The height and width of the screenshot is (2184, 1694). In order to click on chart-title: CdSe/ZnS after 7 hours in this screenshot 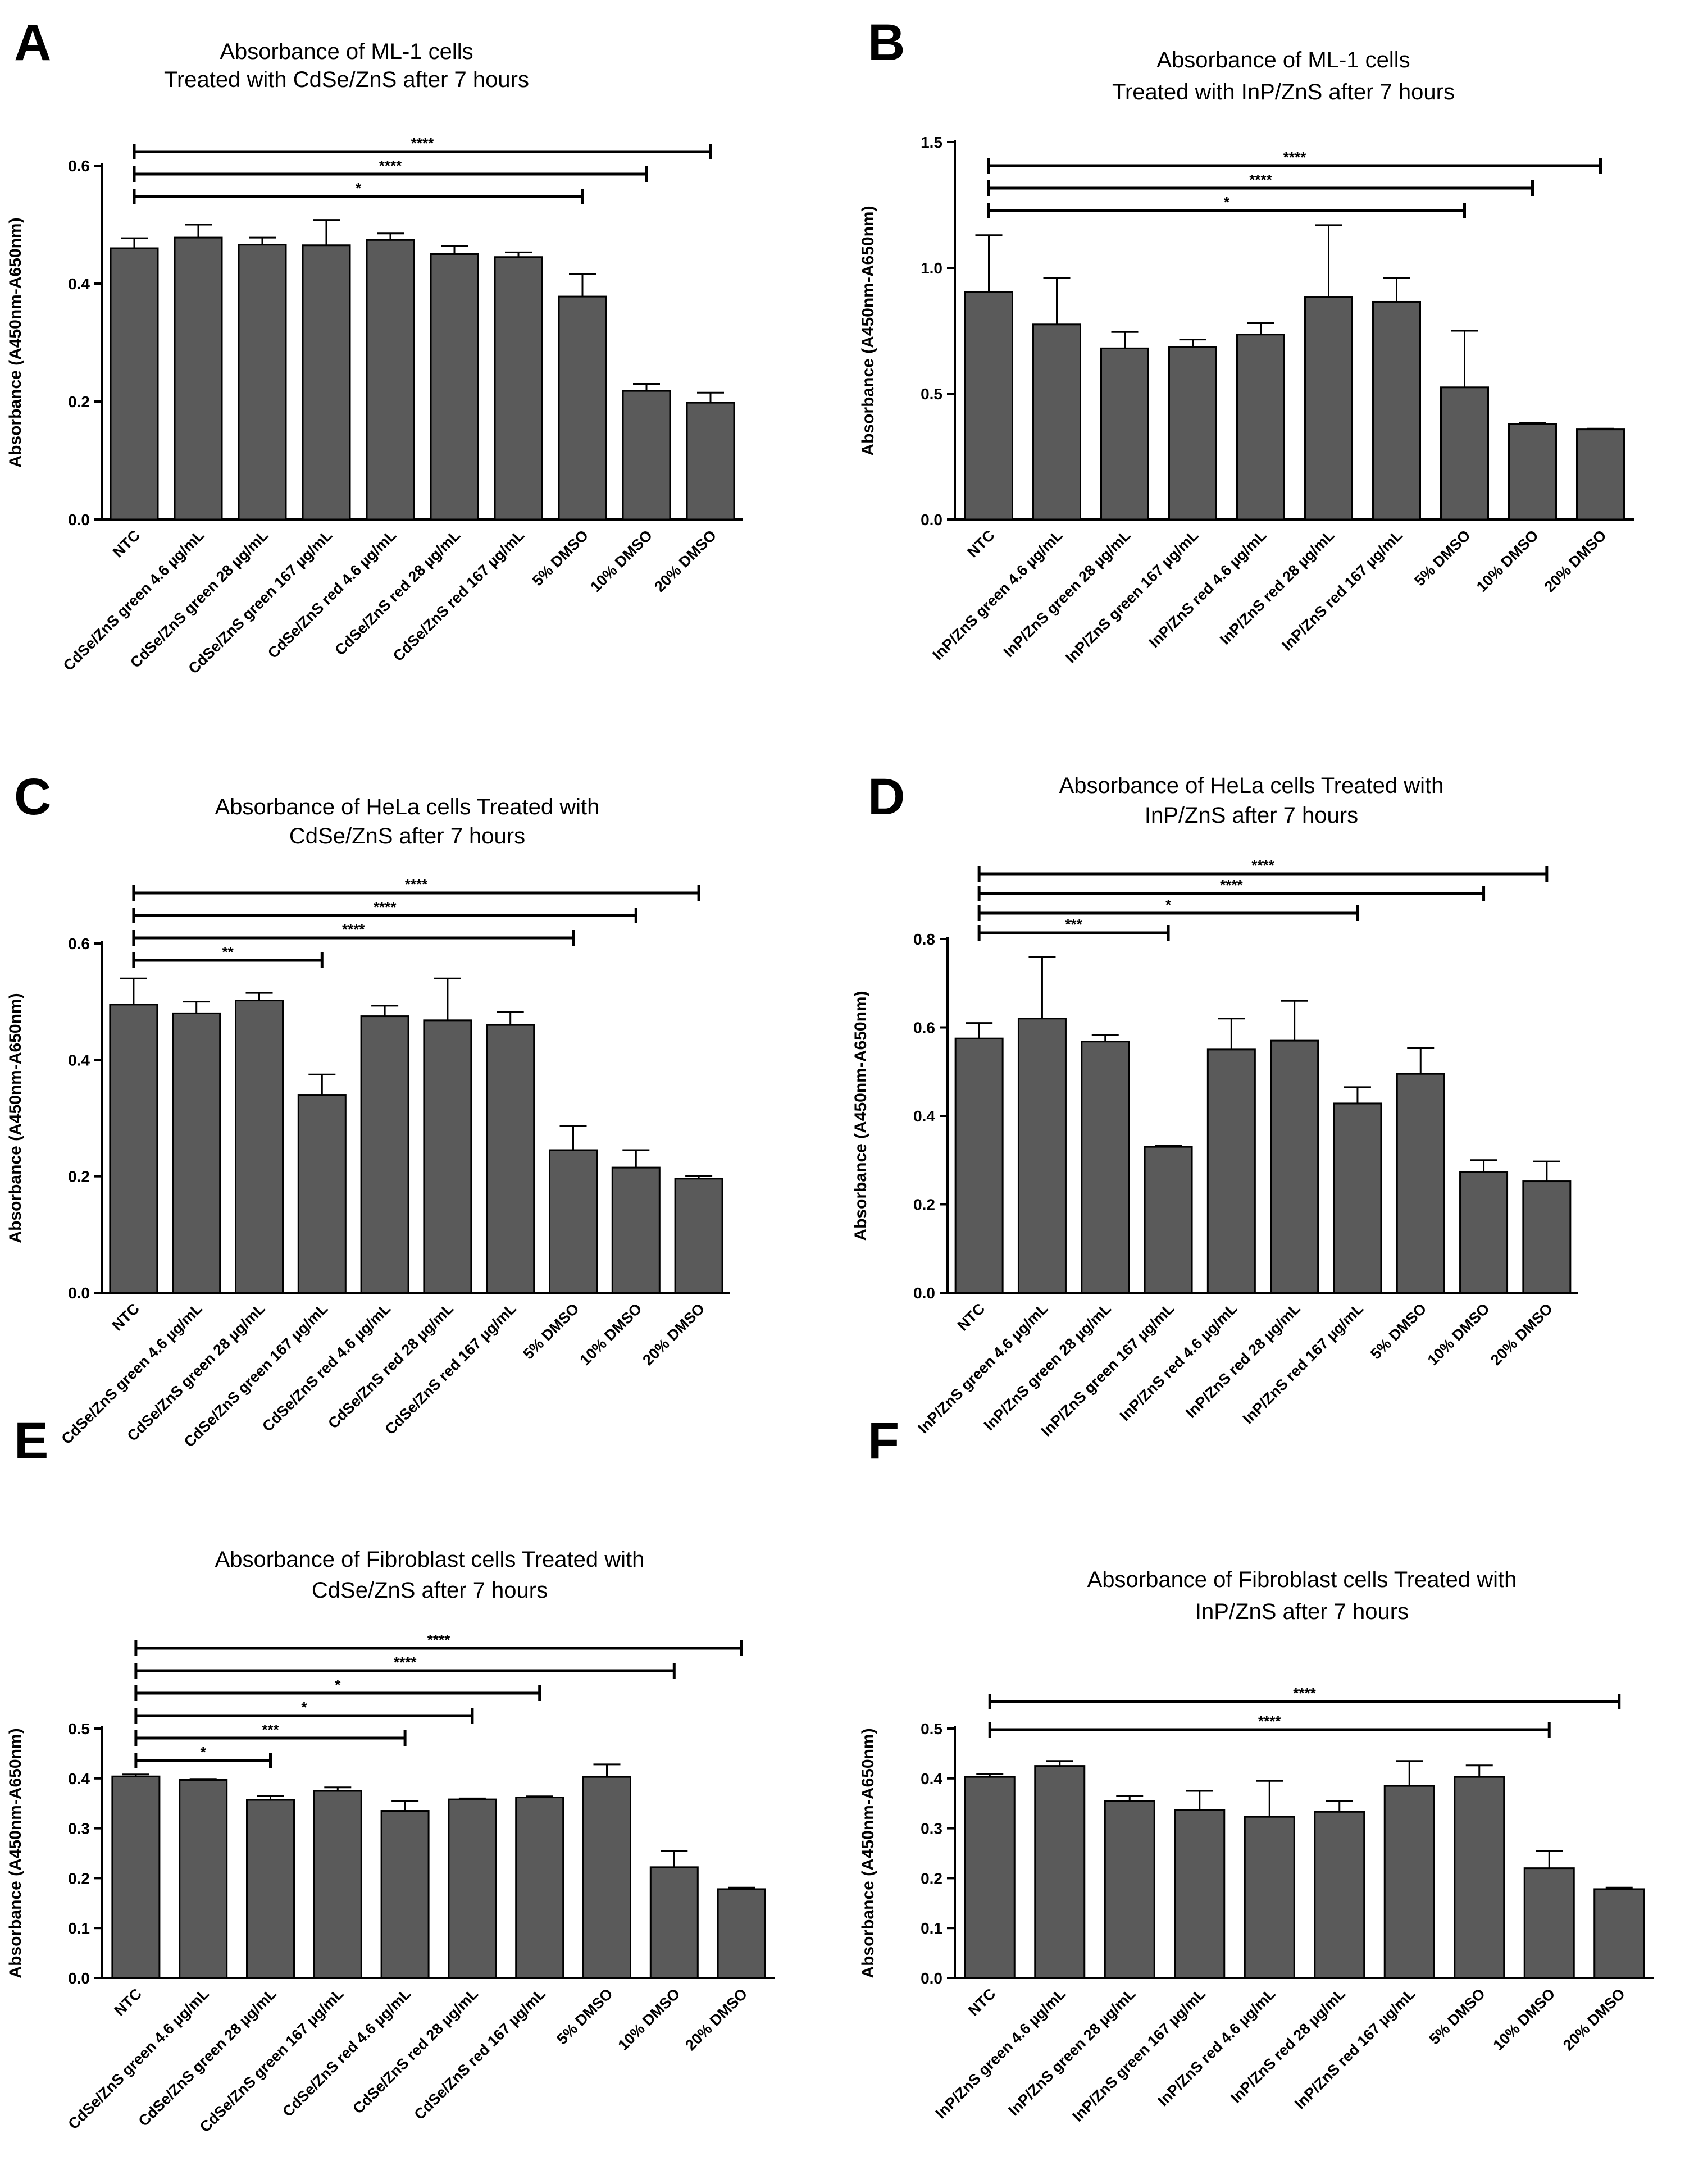, I will do `click(430, 1590)`.